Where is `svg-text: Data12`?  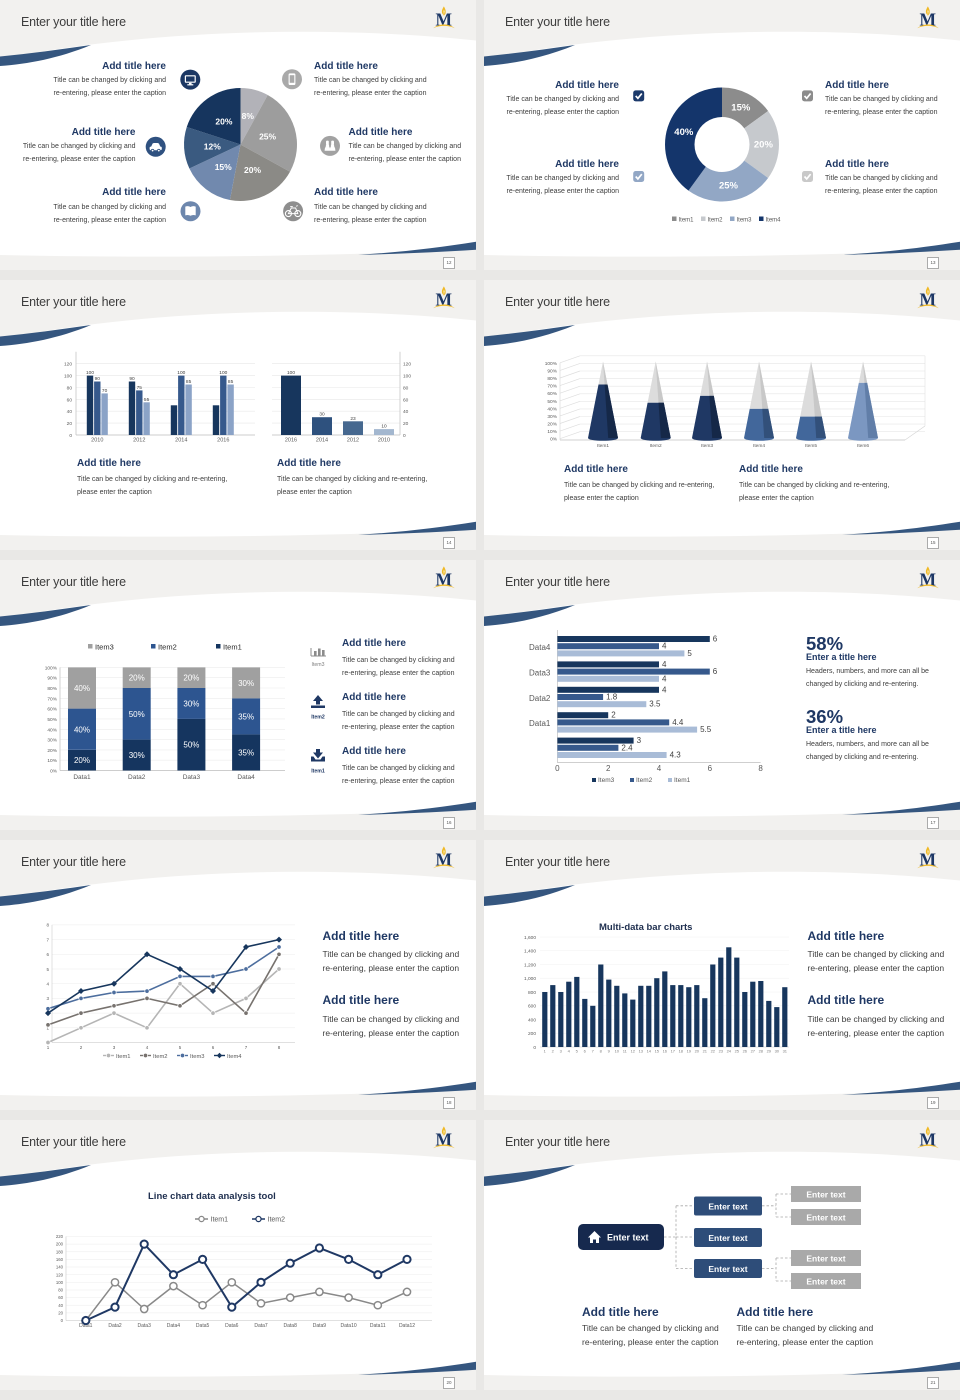
svg-text: Data12 is located at coordinates (407, 1326).